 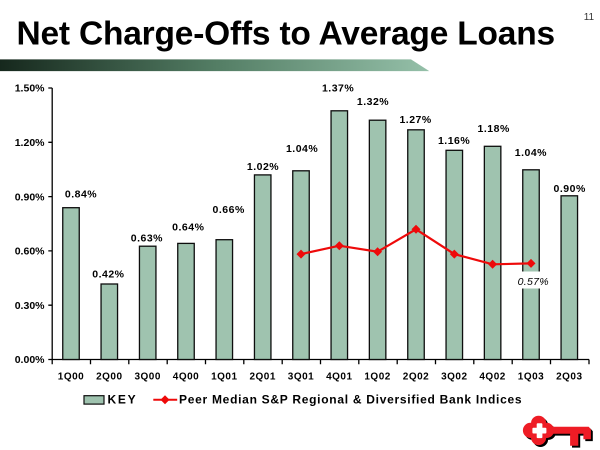 I want to click on svg-text: 1Q01, so click(x=224, y=376).